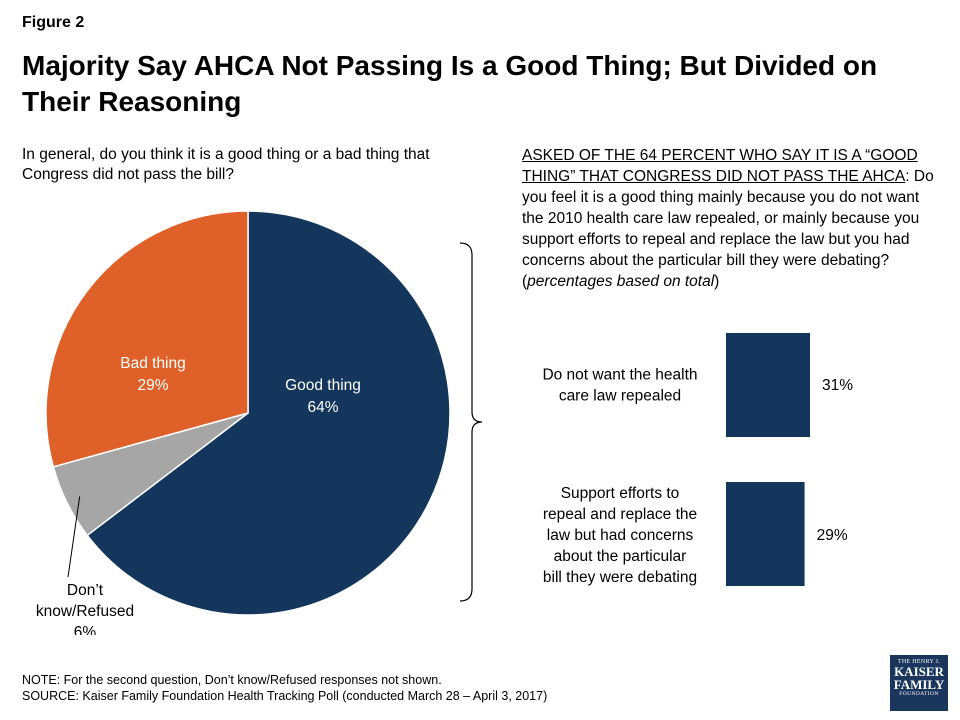  Describe the element at coordinates (53, 22) in the screenshot. I see `figure-label: Figure 2` at that location.